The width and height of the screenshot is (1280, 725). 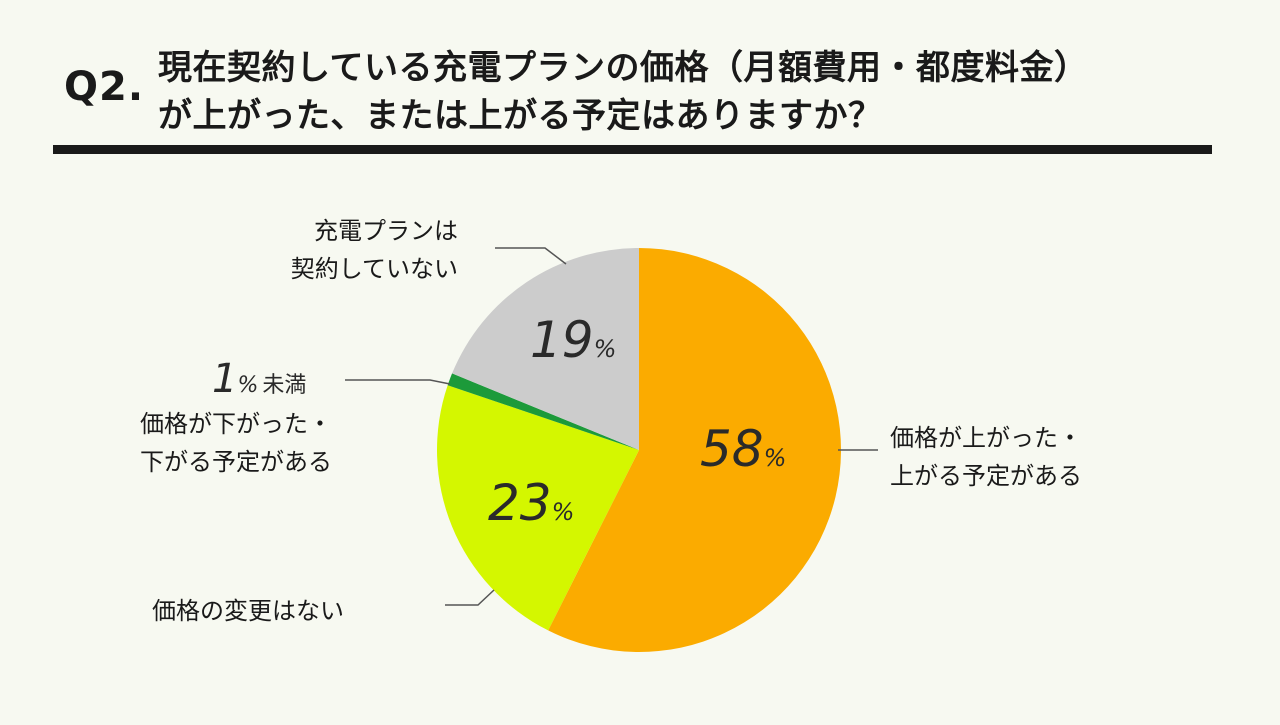 I want to click on leader-line-down, so click(x=398, y=382).